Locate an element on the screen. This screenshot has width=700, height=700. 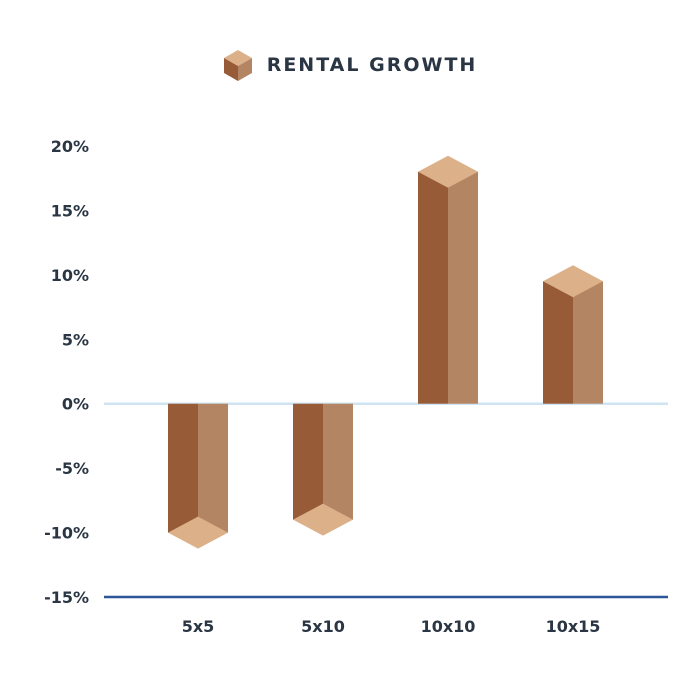
y-tick-label: 15% is located at coordinates (70, 210).